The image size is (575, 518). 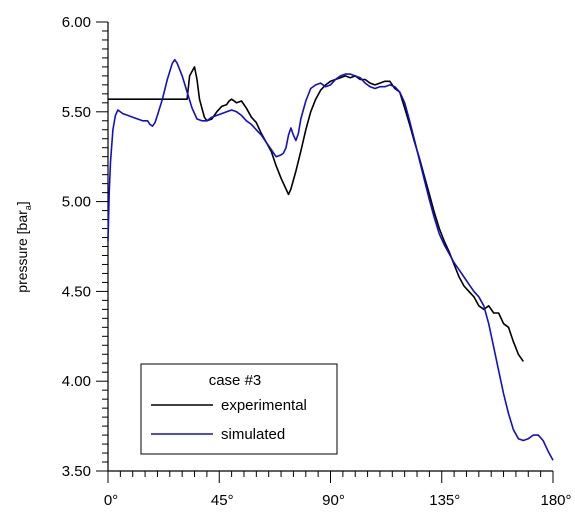 What do you see at coordinates (76, 471) in the screenshot?
I see `y-tick-label: 3.50` at bounding box center [76, 471].